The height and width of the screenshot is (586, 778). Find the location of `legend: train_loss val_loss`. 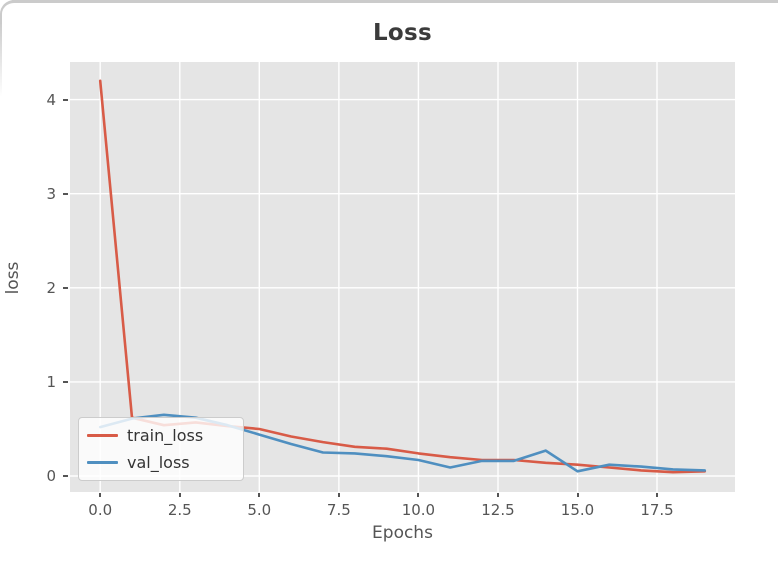

legend: train_loss val_loss is located at coordinates (161, 449).